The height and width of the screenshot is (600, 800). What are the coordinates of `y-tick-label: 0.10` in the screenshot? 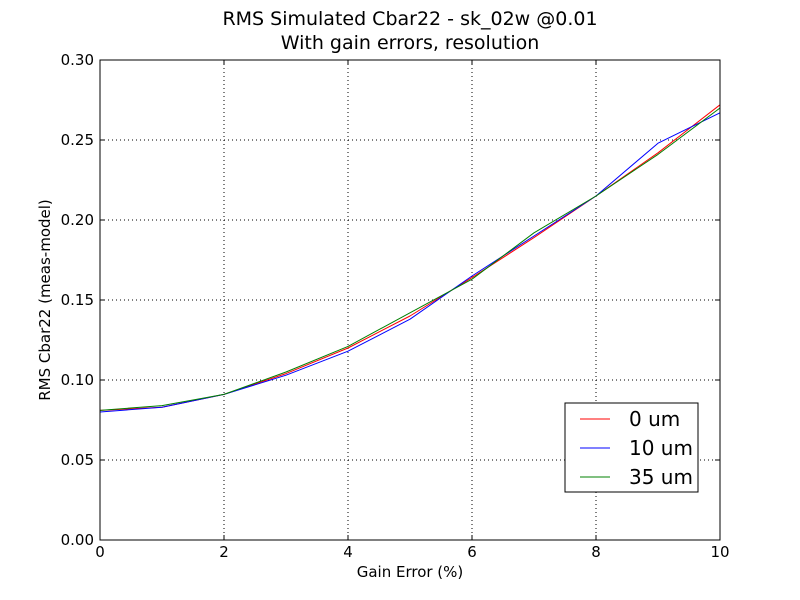 It's located at (77, 380).